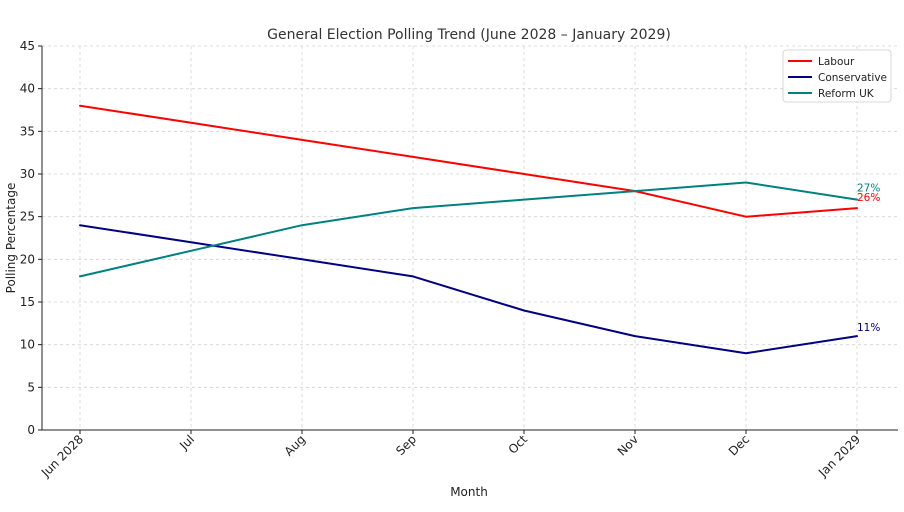  What do you see at coordinates (27, 174) in the screenshot?
I see `y-tick-label: 30` at bounding box center [27, 174].